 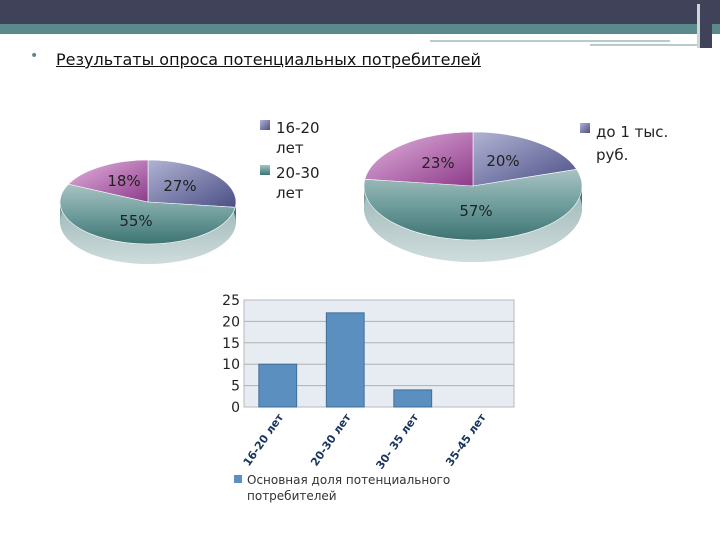 I want to click on legend-label-part: Основная доля потенциального, so click(x=348, y=480).